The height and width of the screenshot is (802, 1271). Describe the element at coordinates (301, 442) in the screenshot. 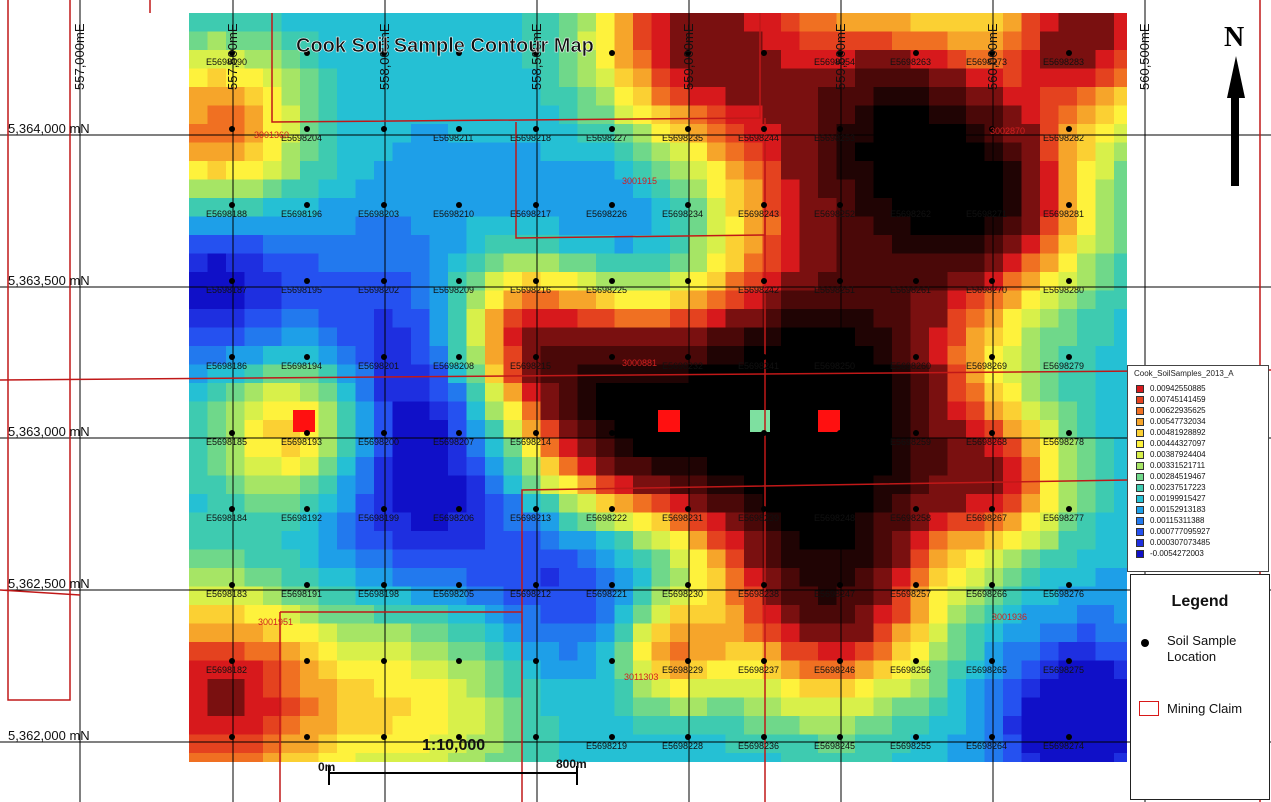

I see `sample-id-label: E5698193` at that location.